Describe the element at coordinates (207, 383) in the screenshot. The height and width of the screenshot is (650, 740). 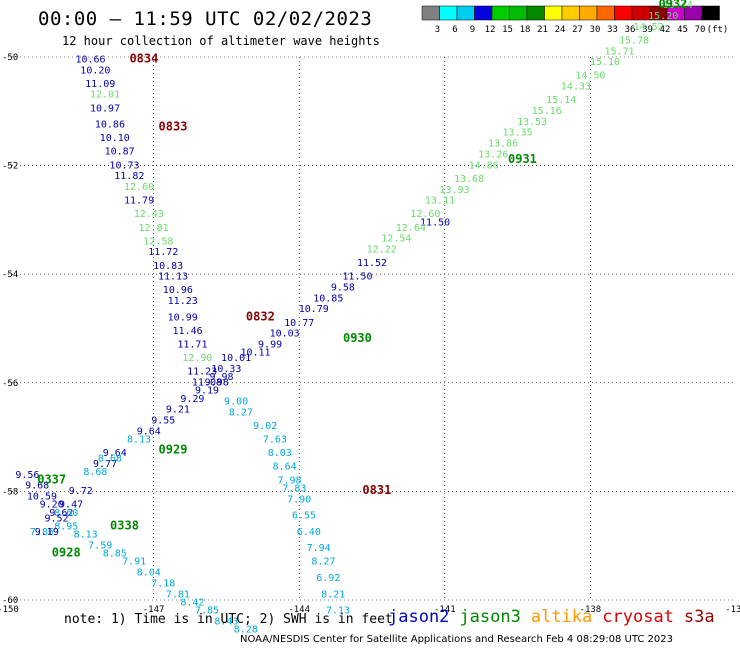
I see `wave-height-point: 11.08` at that location.